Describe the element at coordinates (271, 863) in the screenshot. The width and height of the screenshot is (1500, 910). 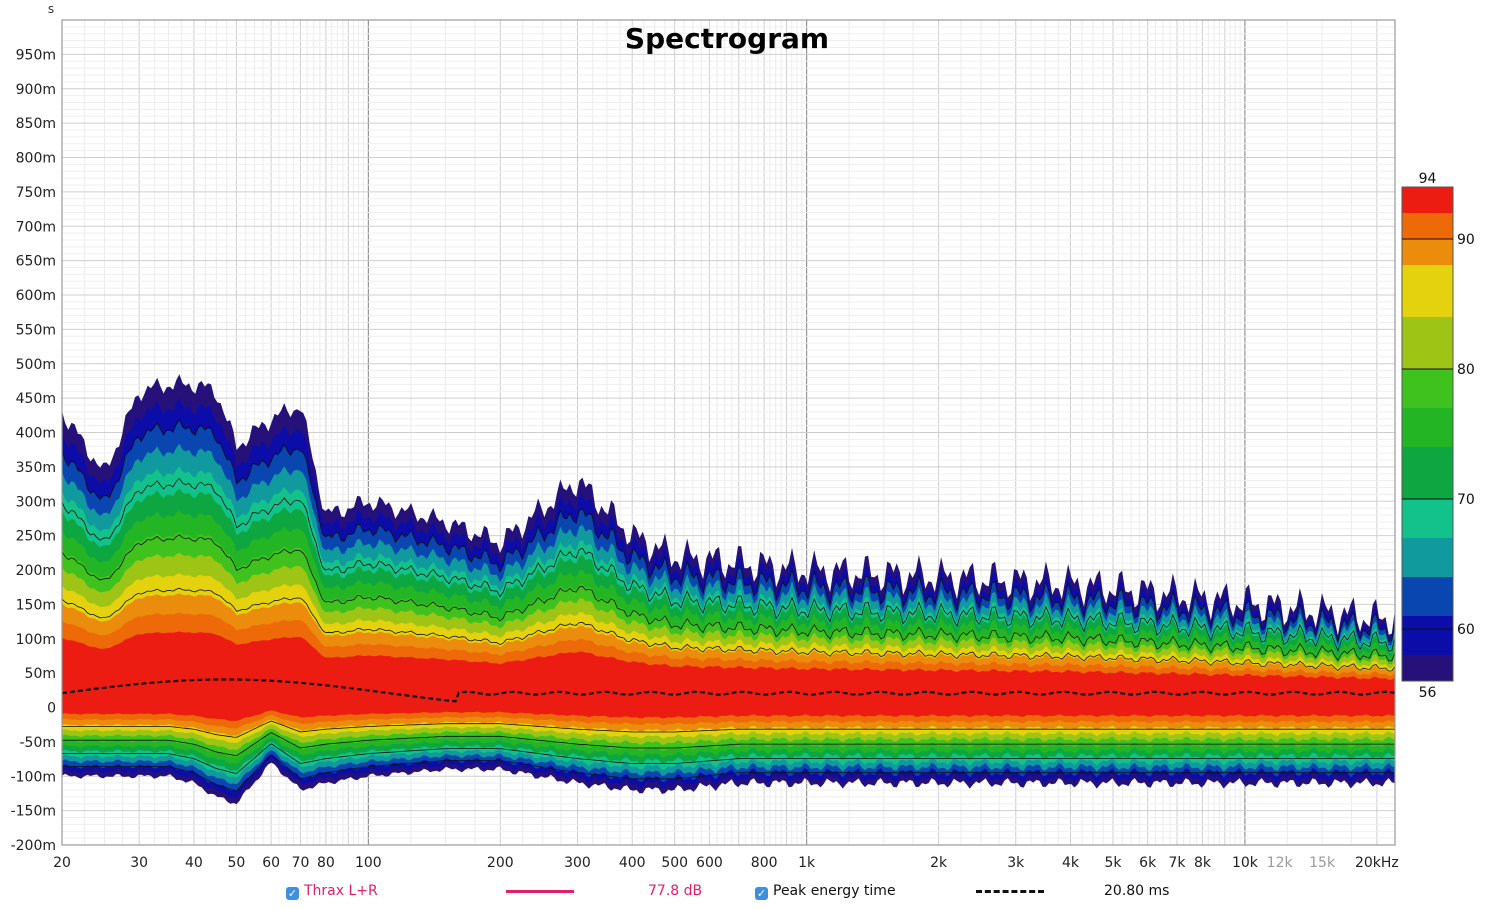
I see `x-tick-label: 60` at that location.